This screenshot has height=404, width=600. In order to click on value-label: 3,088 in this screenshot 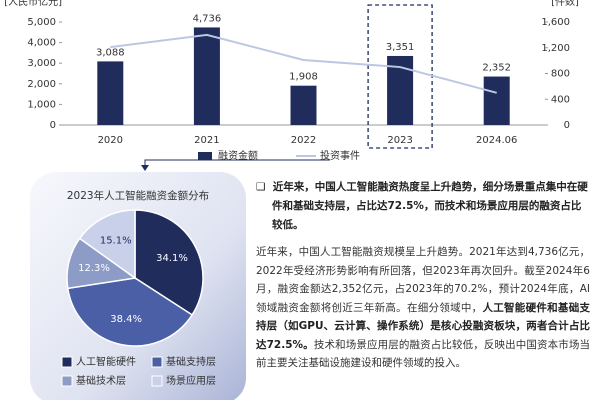, I will do `click(110, 52)`.